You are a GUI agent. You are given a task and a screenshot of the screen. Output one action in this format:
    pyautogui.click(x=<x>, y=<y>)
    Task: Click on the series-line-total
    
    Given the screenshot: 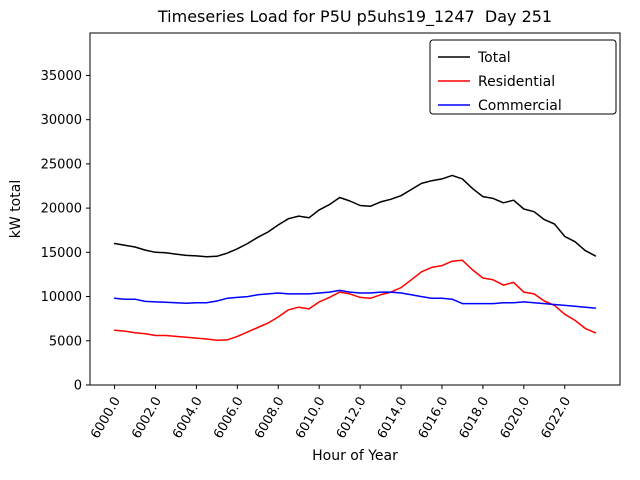 What is the action you would take?
    pyautogui.click(x=355, y=216)
    